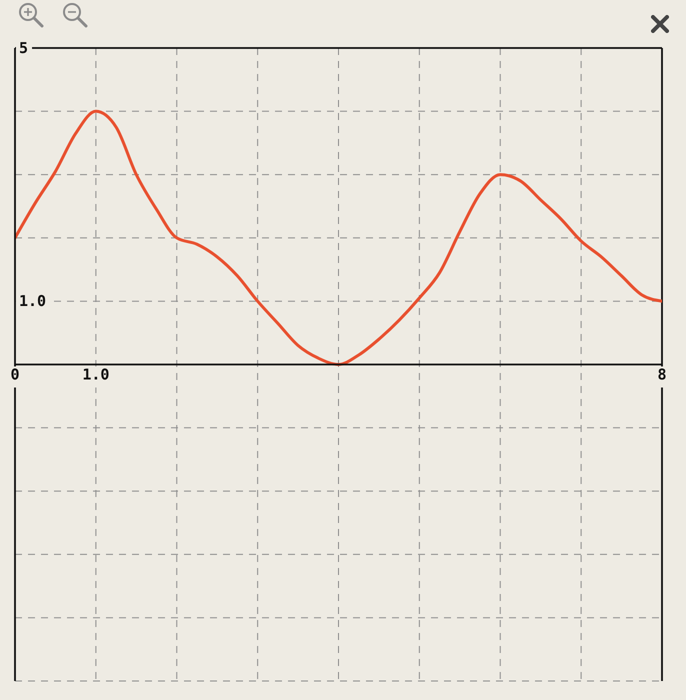  Describe the element at coordinates (96, 375) in the screenshot. I see `x-tick-label: 1.0` at that location.